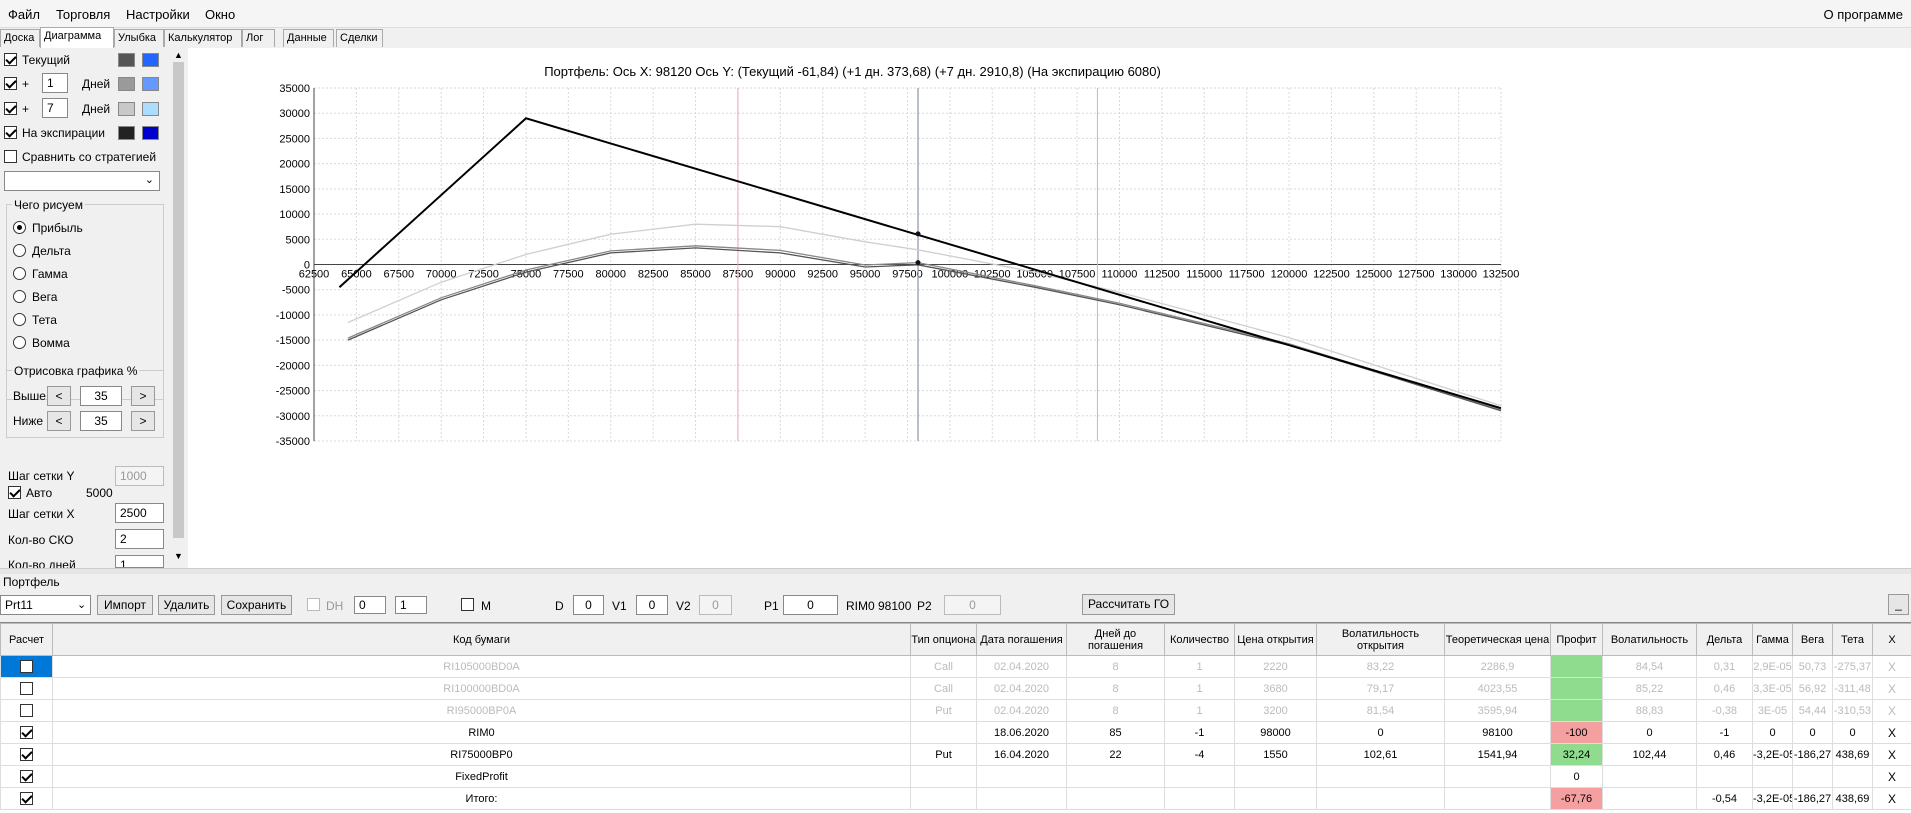 This screenshot has height=813, width=1911. What do you see at coordinates (1021, 639) in the screenshot?
I see `column-header: Дата погашения` at bounding box center [1021, 639].